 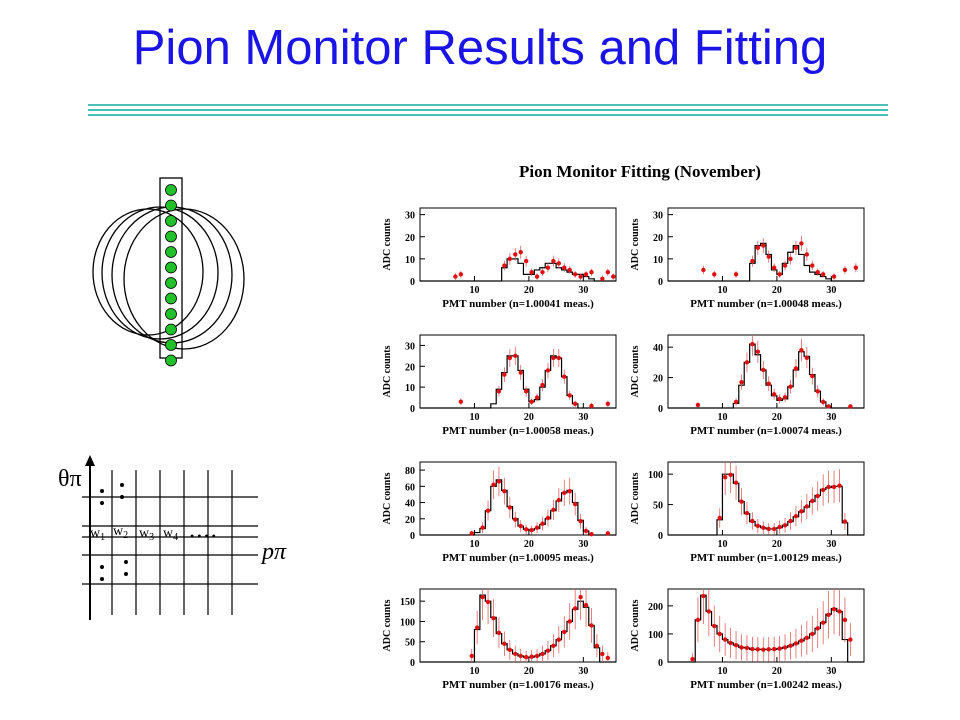 I want to click on weight-base: w, so click(x=168, y=533).